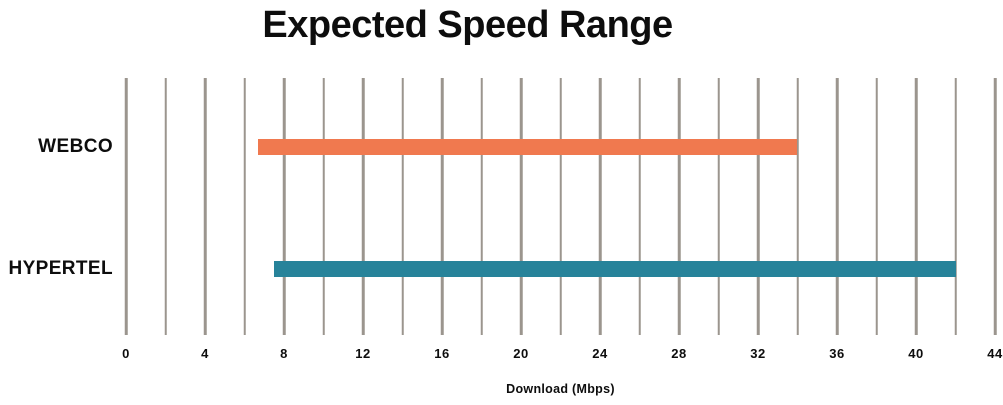 This screenshot has width=1003, height=405. Describe the element at coordinates (205, 353) in the screenshot. I see `x-tick-label: 4` at that location.